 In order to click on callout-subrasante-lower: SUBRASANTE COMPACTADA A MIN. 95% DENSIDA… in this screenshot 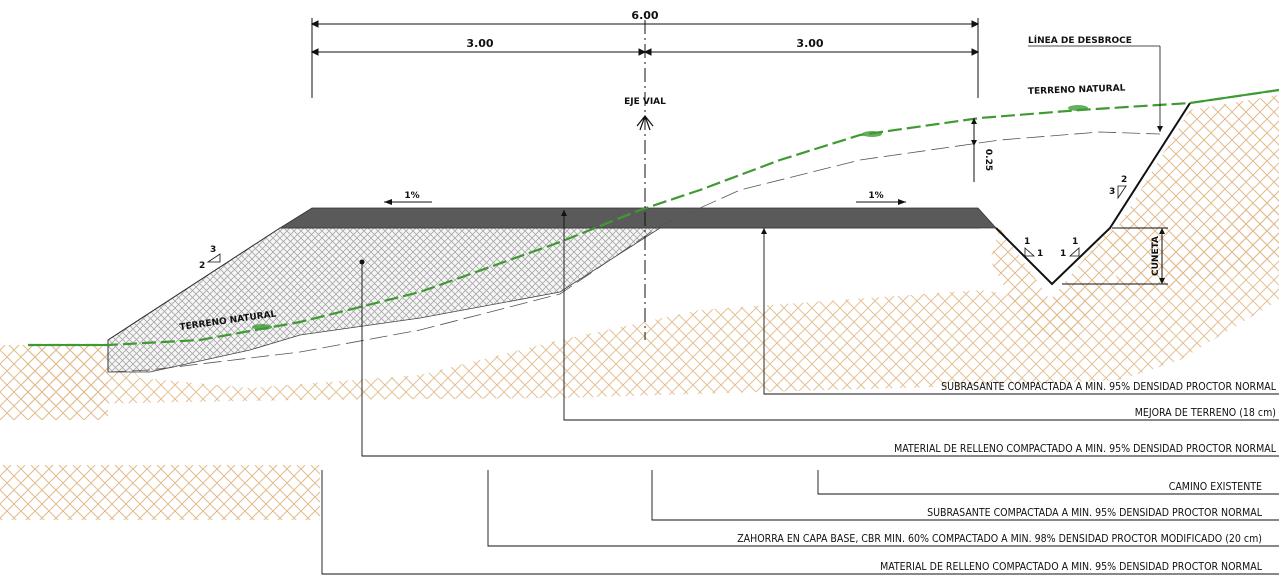, I will do `click(1095, 513)`.